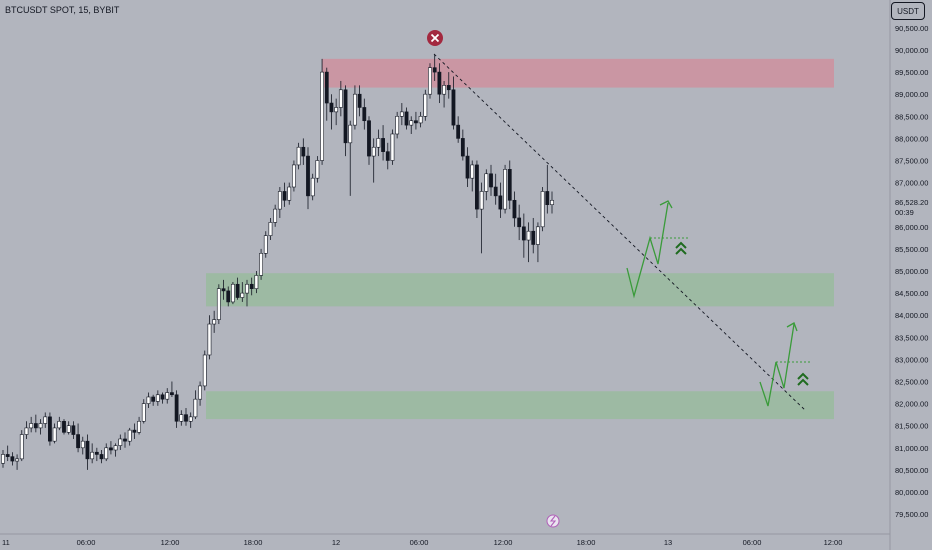 This screenshot has height=550, width=932. I want to click on x-circle-icon, so click(435, 38).